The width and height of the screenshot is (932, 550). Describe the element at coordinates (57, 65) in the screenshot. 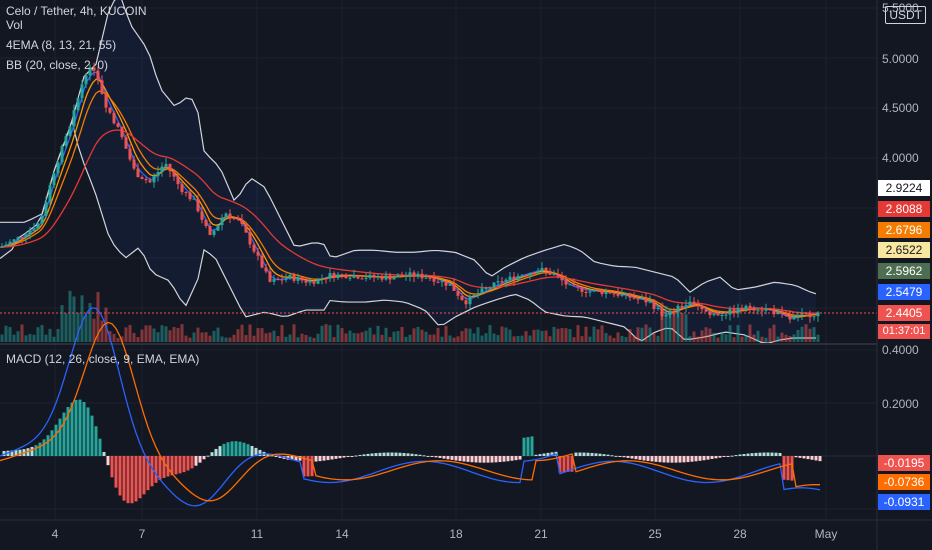

I see `bb-legend: BB (20, close, 2, 0)` at that location.